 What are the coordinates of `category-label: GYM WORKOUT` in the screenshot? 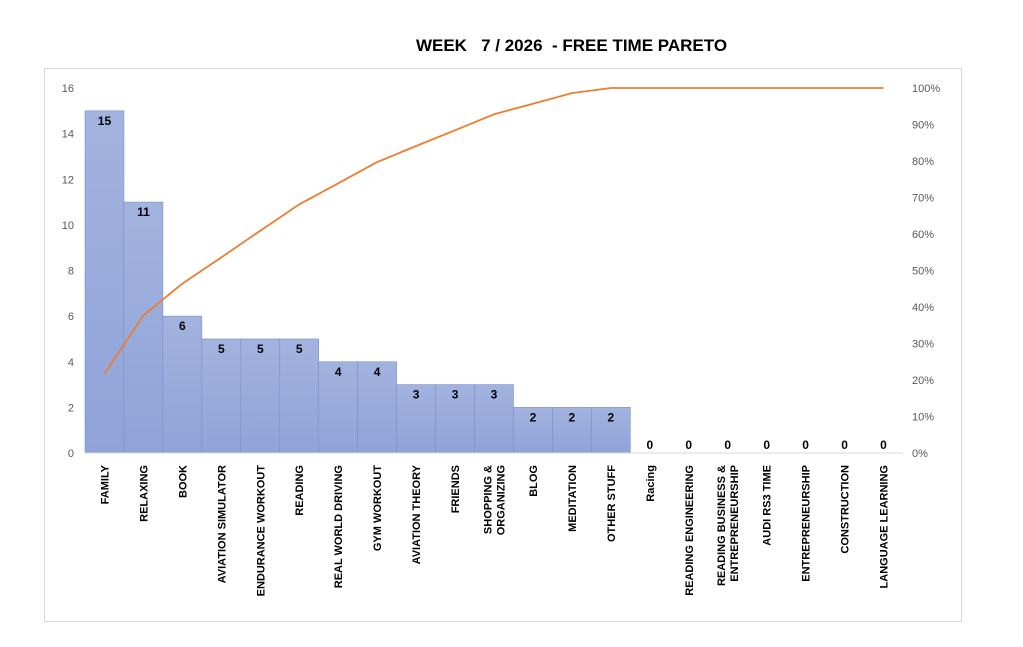 It's located at (378, 508).